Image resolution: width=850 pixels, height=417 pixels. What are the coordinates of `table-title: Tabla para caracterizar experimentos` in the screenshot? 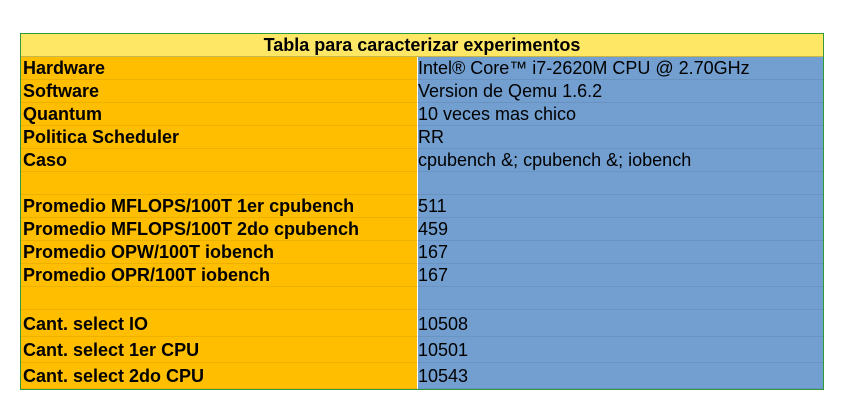 It's located at (422, 45).